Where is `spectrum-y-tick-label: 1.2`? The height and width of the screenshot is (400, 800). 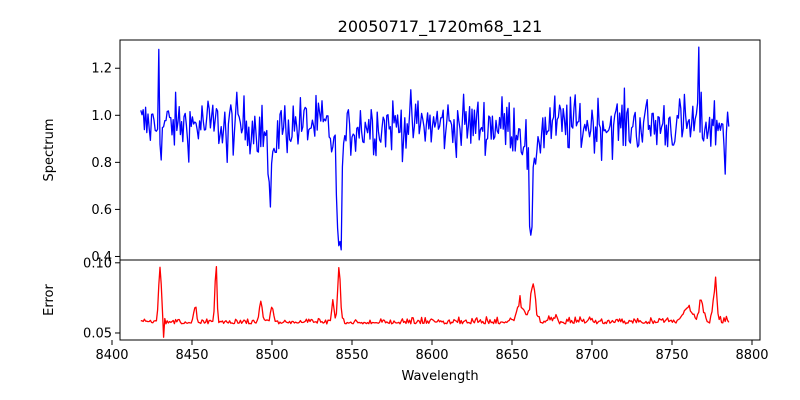
spectrum-y-tick-label: 1.2 is located at coordinates (101, 69).